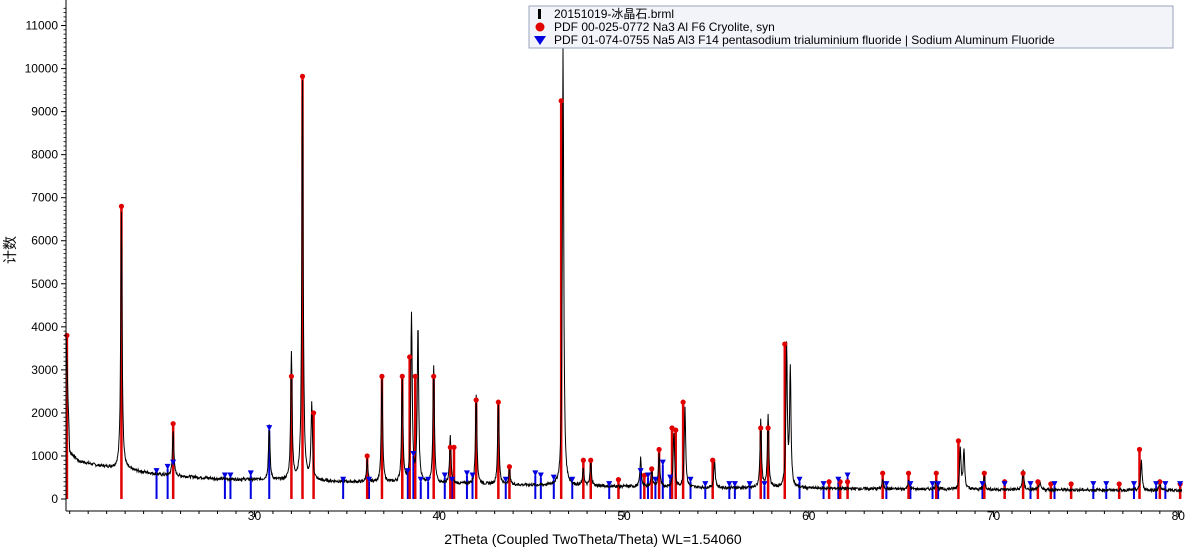  Describe the element at coordinates (440, 516) in the screenshot. I see `x-tick-label: 40` at that location.